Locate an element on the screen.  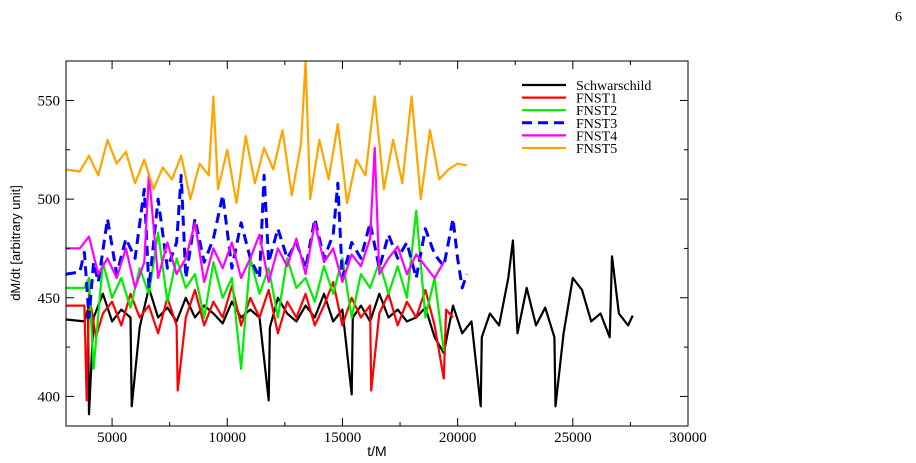
x-tick-label: 5000 is located at coordinates (112, 438).